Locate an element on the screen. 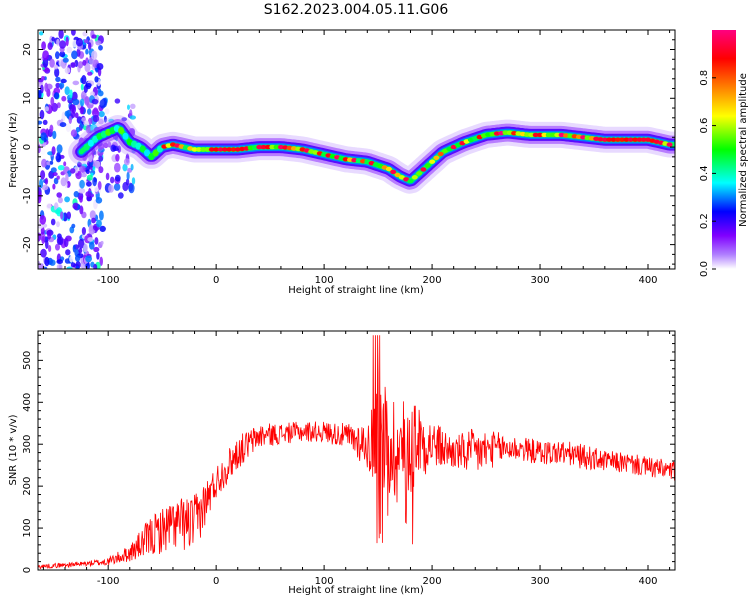  x-tick-label: 100 is located at coordinates (324, 581).